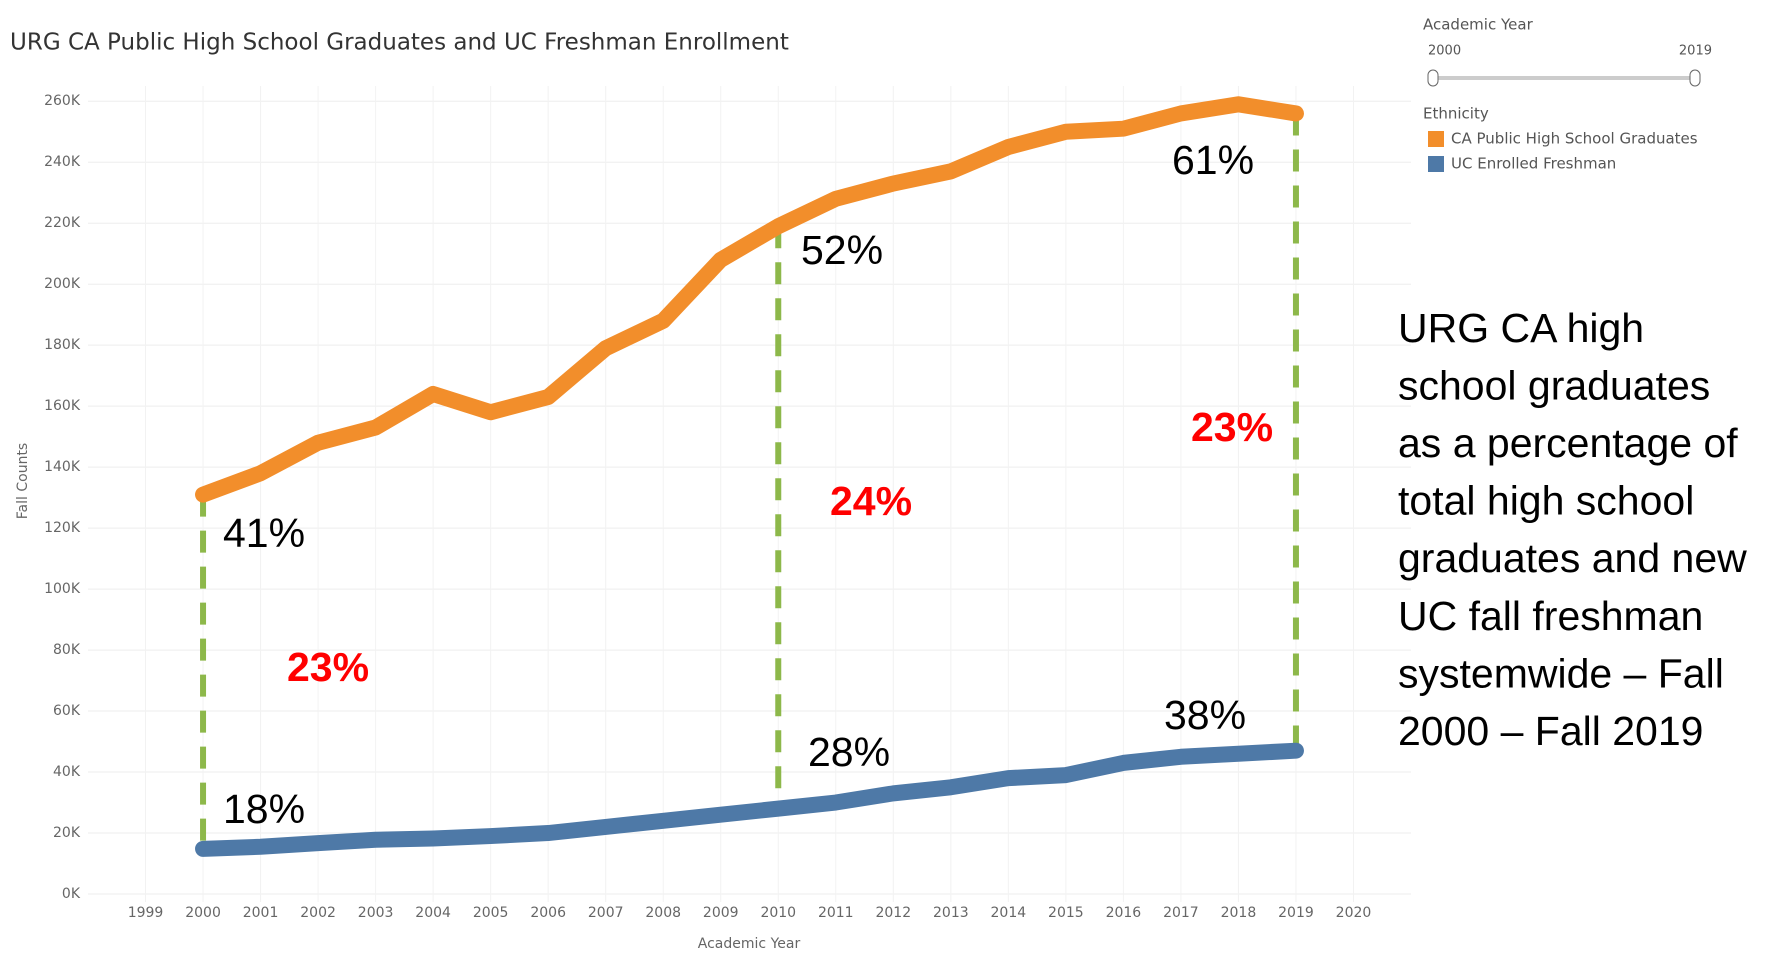  I want to click on x-tick-label: 2002, so click(318, 913).